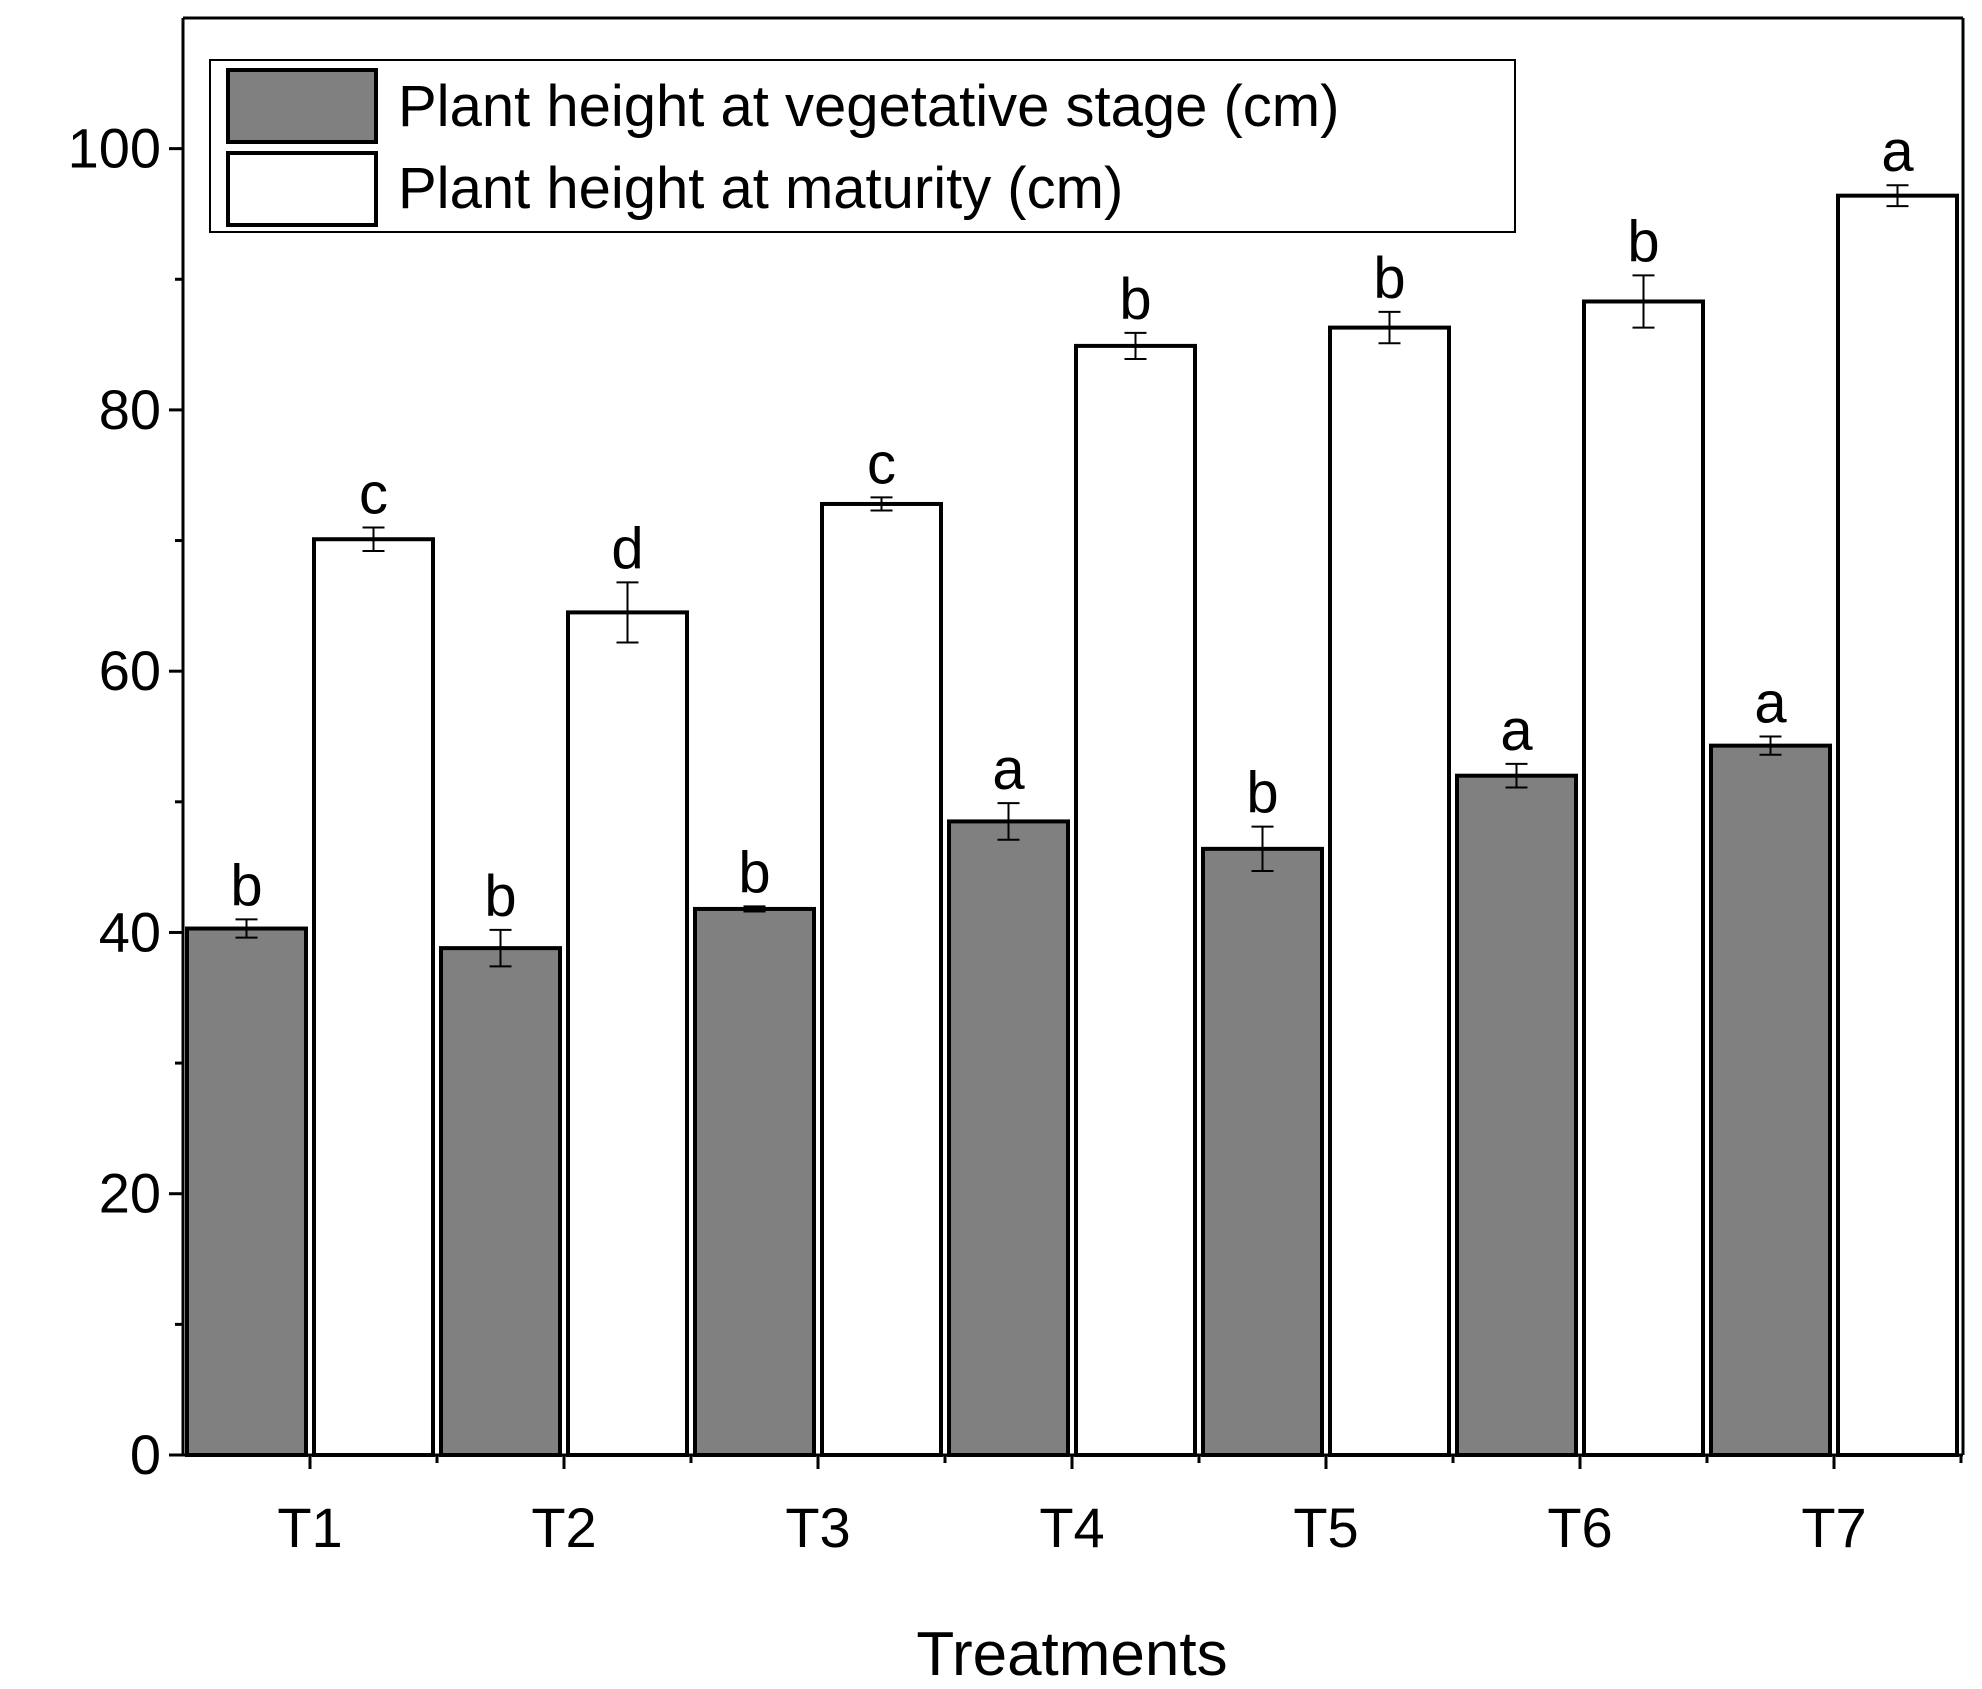 This screenshot has width=1982, height=1689. I want to click on bar-vegetative-T1, so click(246, 1191).